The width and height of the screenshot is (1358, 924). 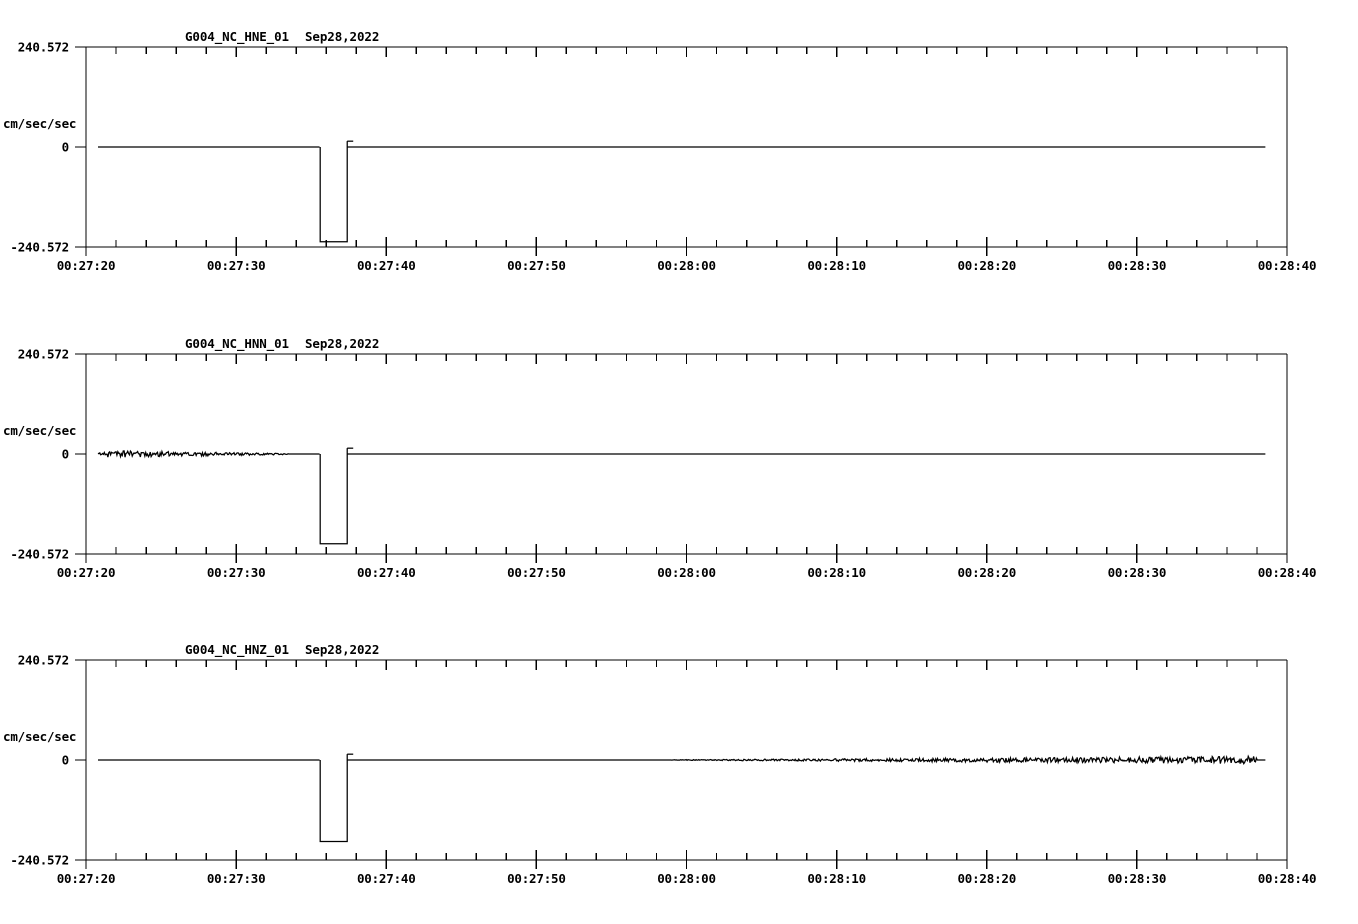 I want to click on panel-station-label: G004_NC_HNZ_01, so click(x=237, y=650).